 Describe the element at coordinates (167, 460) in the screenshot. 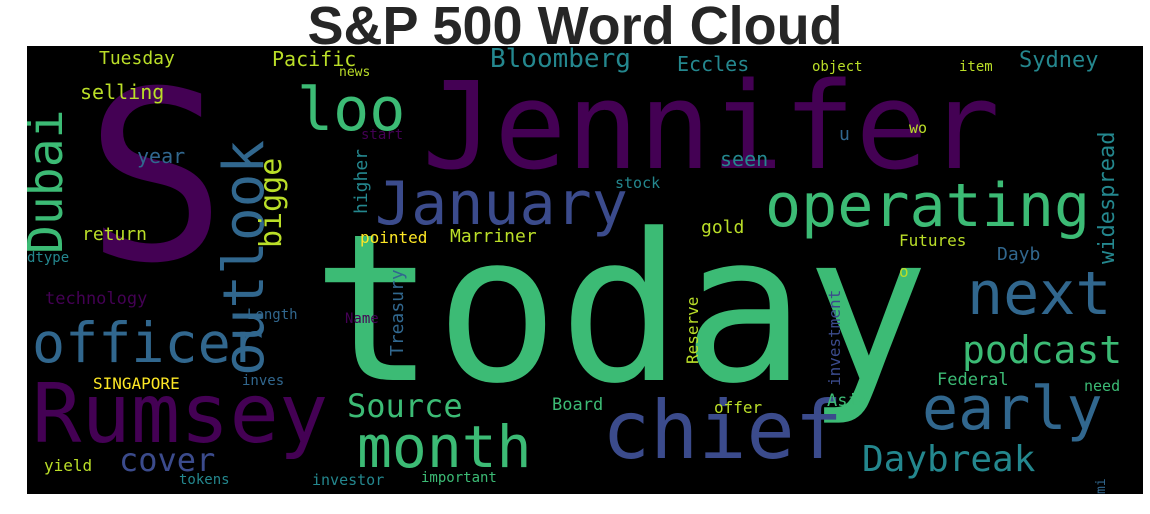

I see `cloud-word: cover` at that location.